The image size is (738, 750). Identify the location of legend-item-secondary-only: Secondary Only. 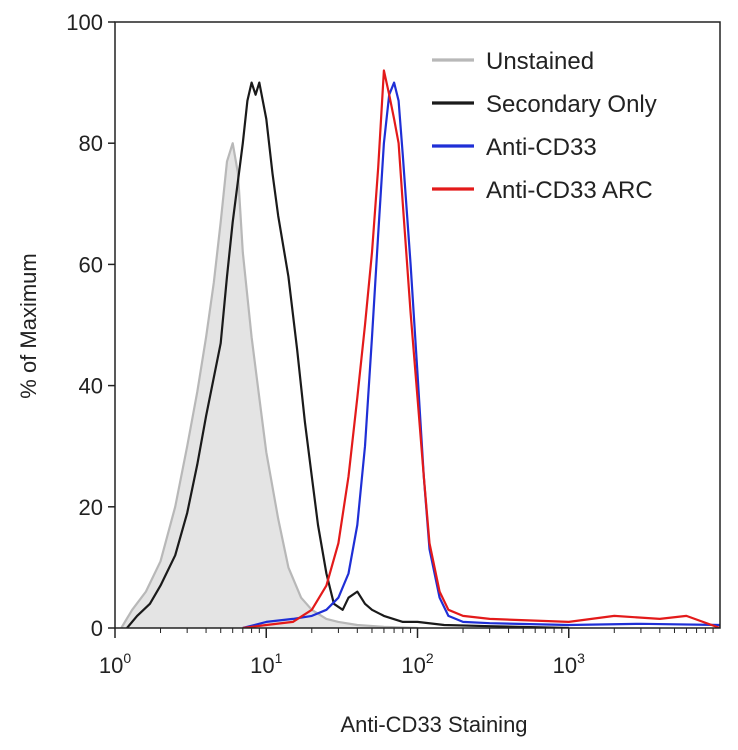
(544, 104).